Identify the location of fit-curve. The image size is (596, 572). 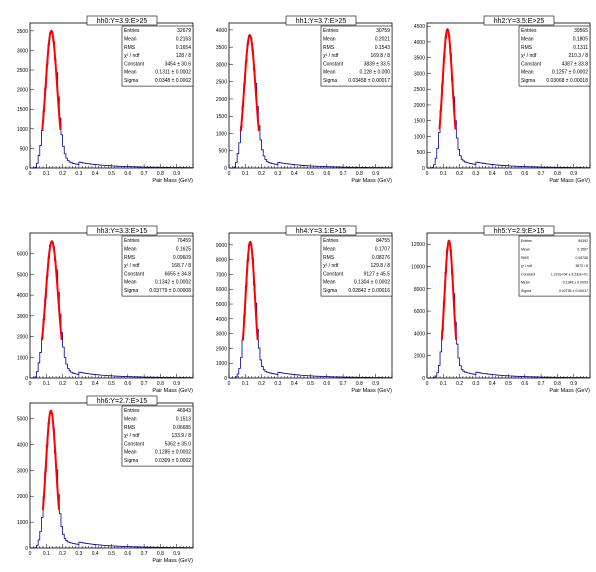
(51, 79).